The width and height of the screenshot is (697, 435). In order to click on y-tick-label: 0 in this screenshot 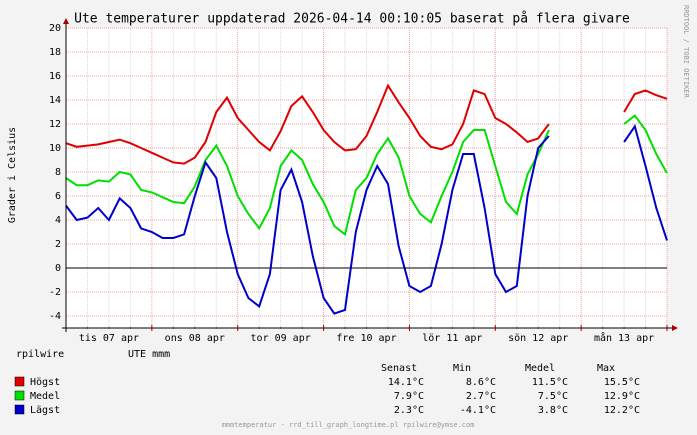, I will do `click(58, 268)`.